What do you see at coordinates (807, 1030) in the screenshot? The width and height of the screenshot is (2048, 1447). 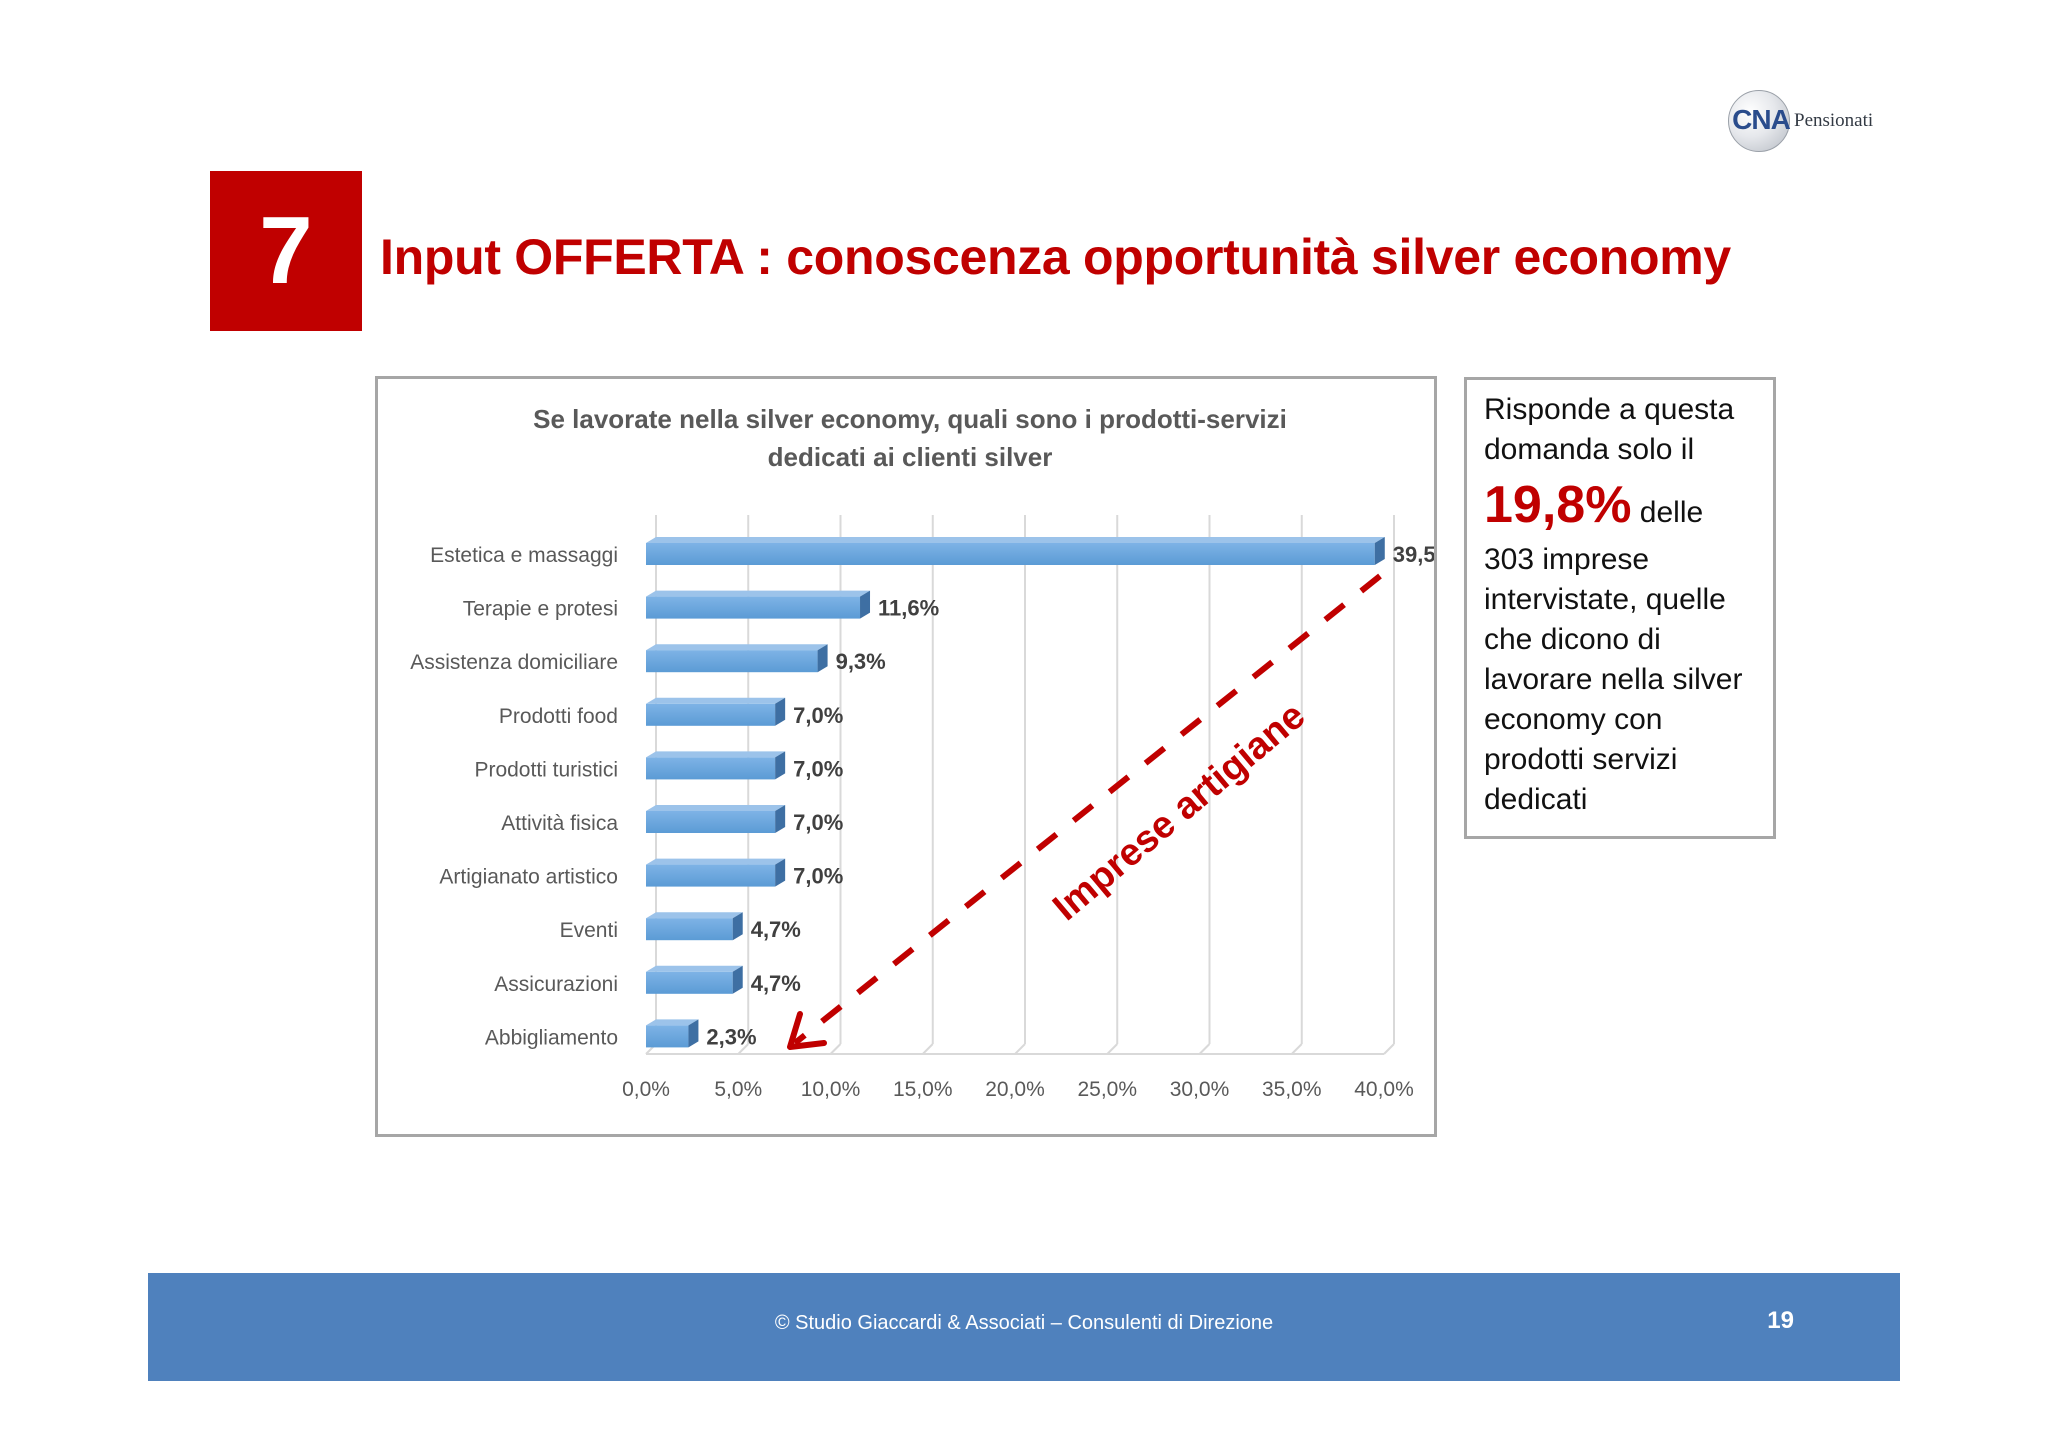 I see `annotation-arrowhead-icon` at bounding box center [807, 1030].